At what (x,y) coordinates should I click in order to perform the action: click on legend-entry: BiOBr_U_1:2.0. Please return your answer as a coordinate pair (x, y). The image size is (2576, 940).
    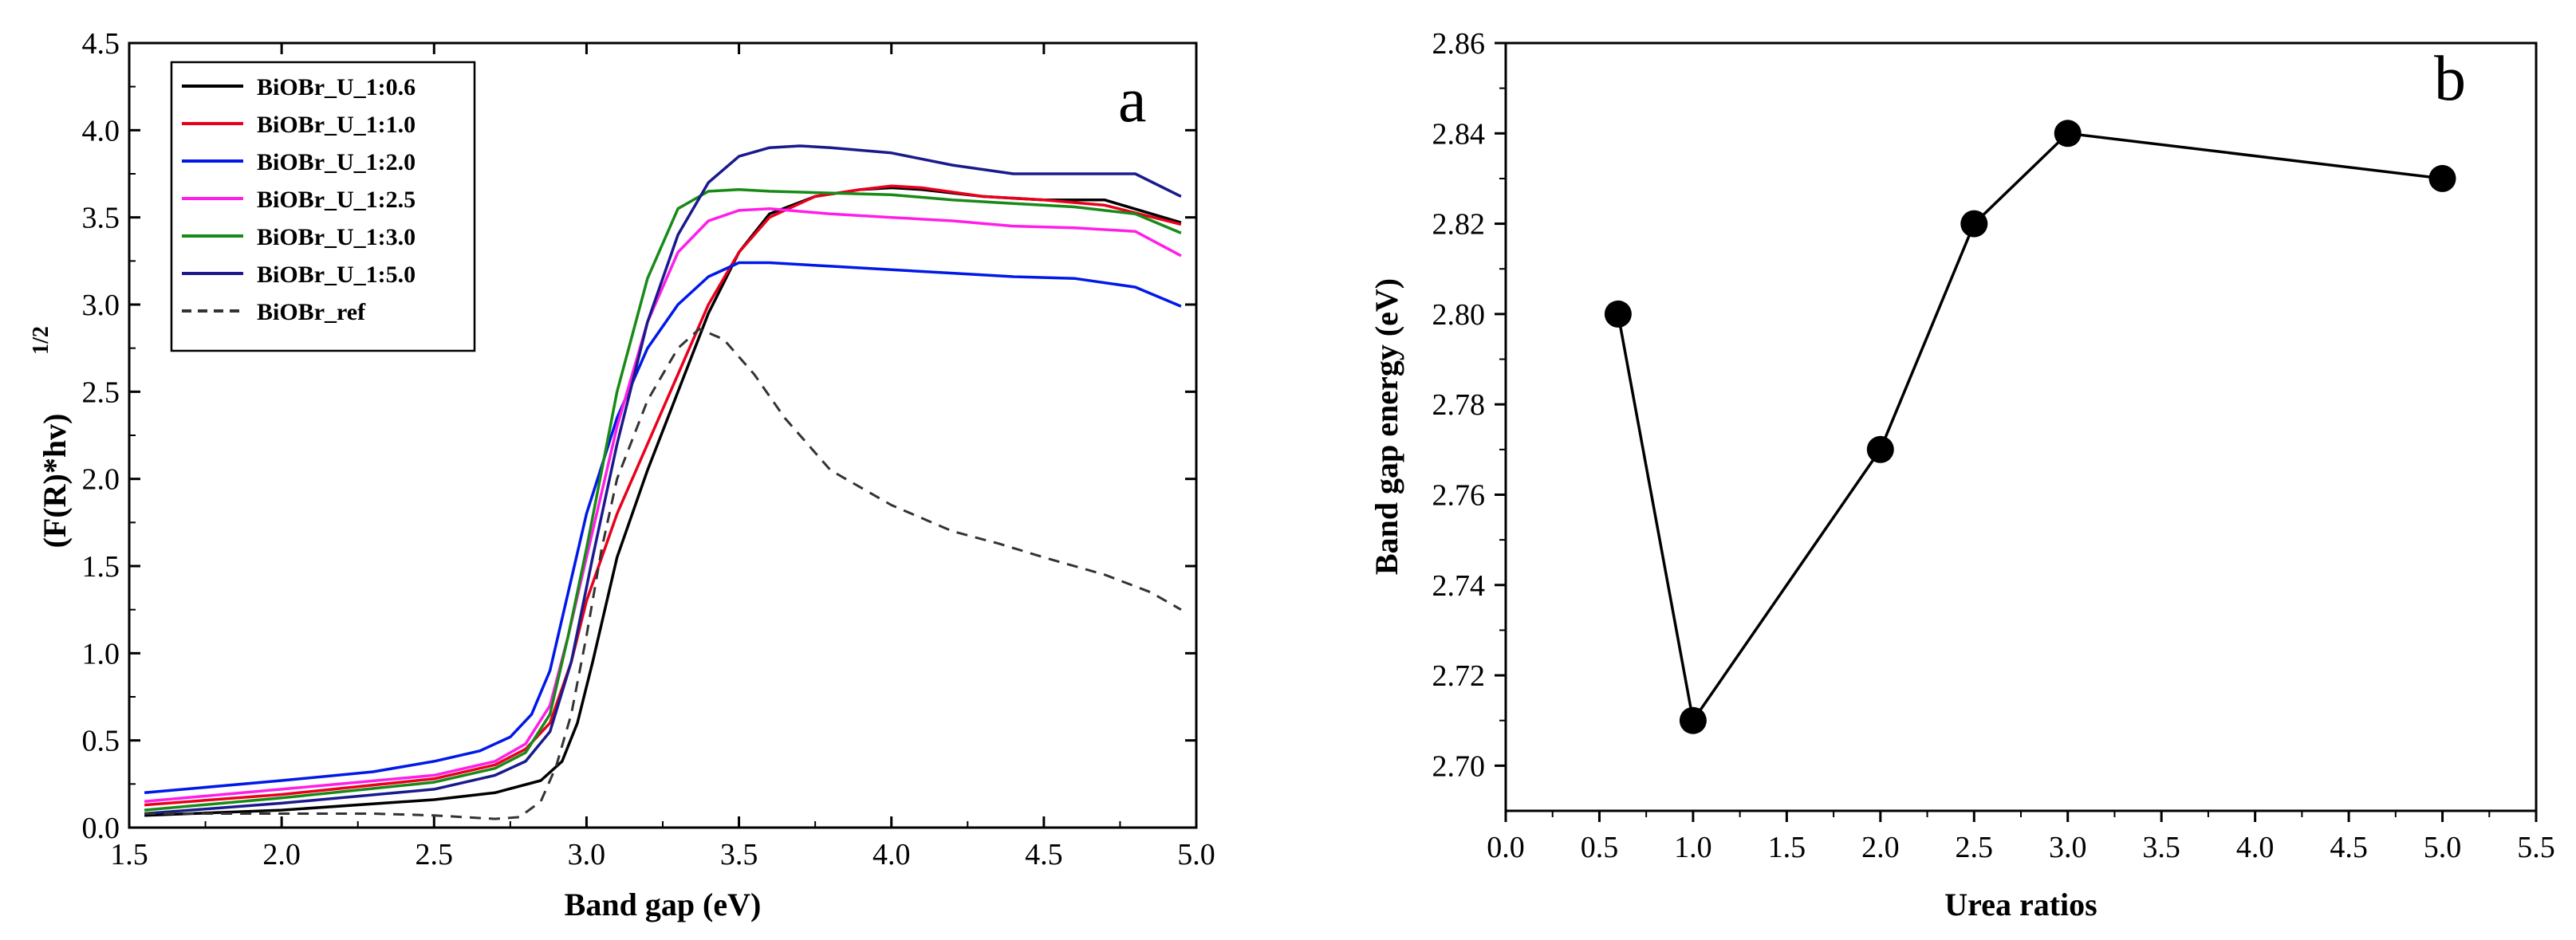
    Looking at the image, I should click on (336, 162).